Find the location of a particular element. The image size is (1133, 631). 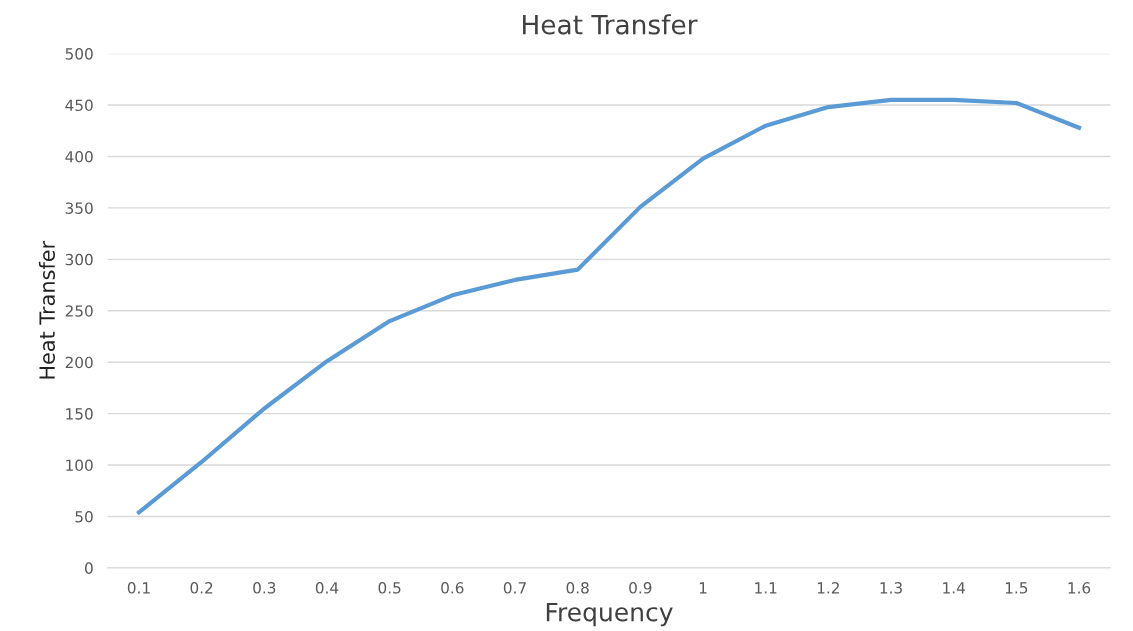

y-tick-label: 300 is located at coordinates (79, 259).